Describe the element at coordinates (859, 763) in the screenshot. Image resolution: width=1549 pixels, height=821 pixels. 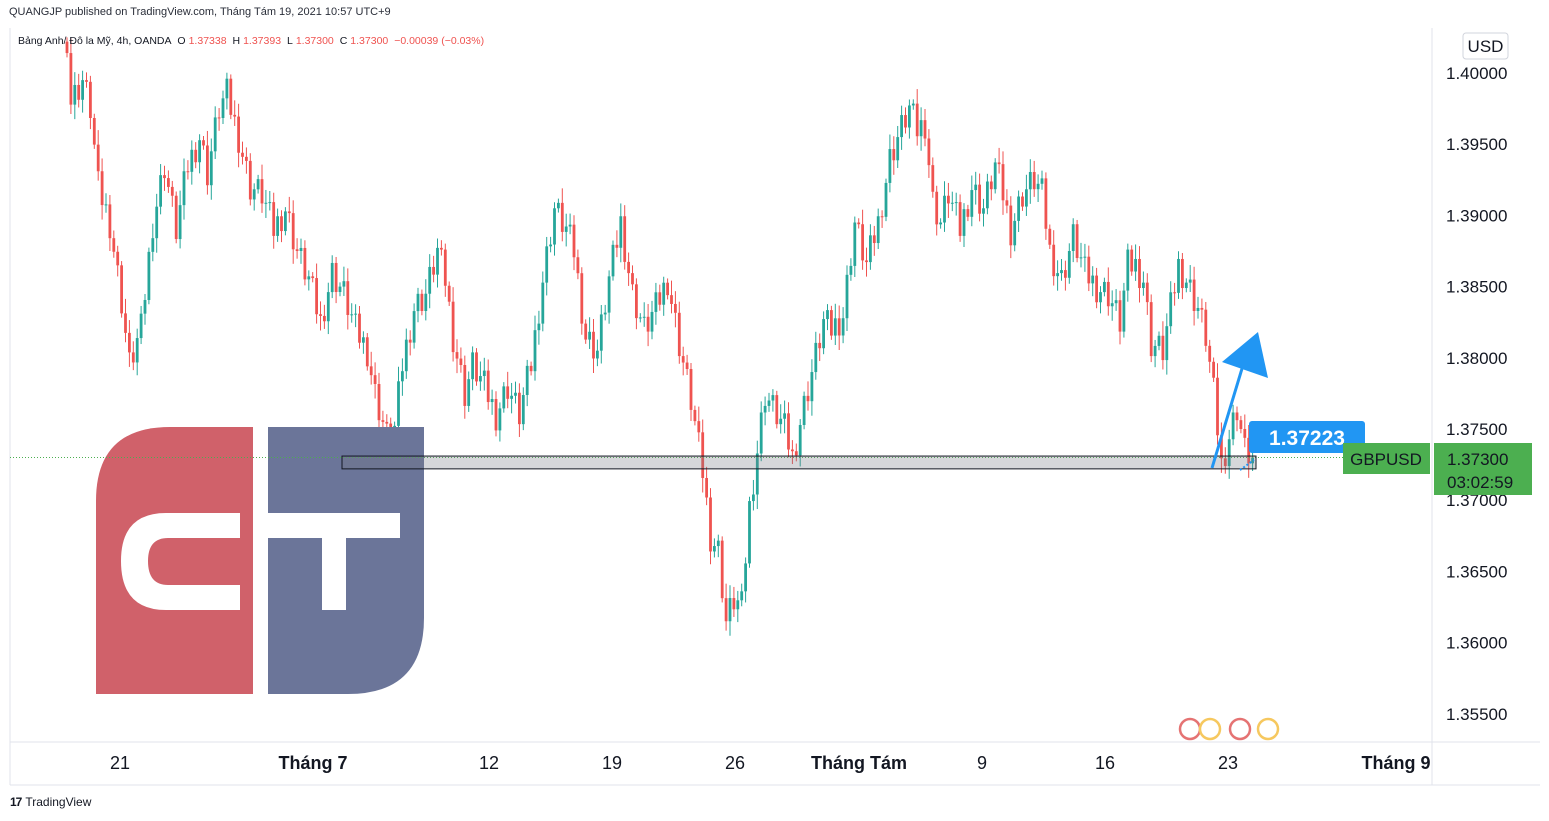
I see `x-tick-label: Tháng Tám` at that location.